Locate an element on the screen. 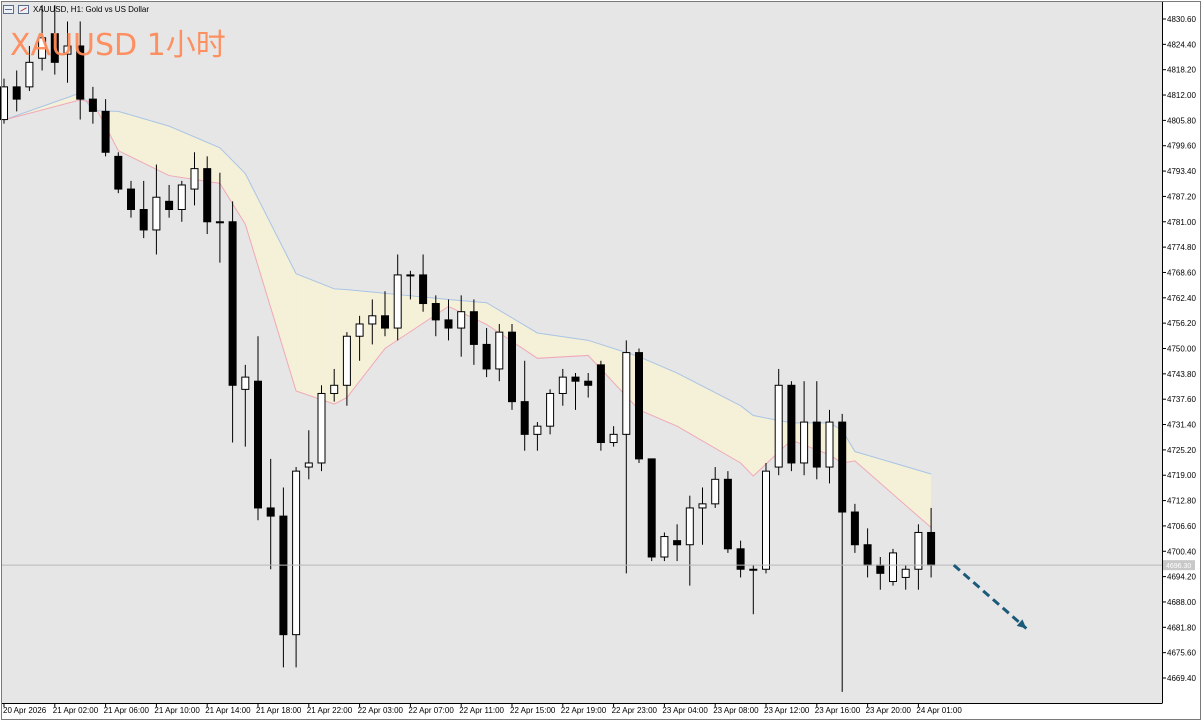 The image size is (1203, 726). x-tick-label: 22 Apr 15:00 is located at coordinates (533, 710).